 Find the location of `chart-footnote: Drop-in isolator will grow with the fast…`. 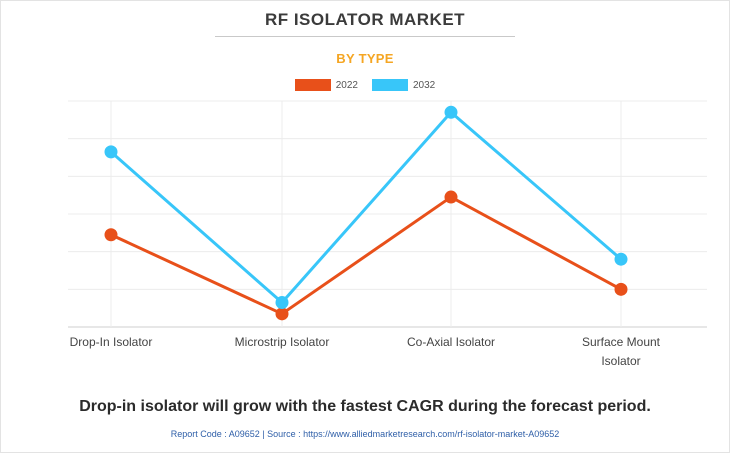

chart-footnote: Drop-in isolator will grow with the fast… is located at coordinates (365, 406).